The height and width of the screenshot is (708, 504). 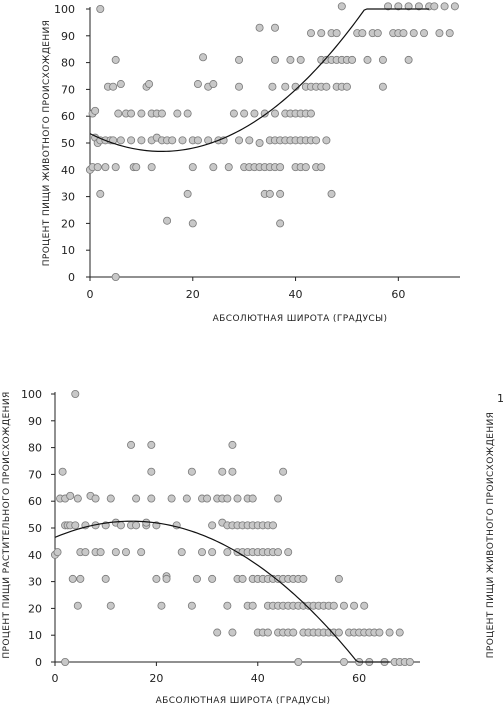 What do you see at coordinates (398, 294) in the screenshot?
I see `panel1-x-tick-label: 60` at bounding box center [398, 294].